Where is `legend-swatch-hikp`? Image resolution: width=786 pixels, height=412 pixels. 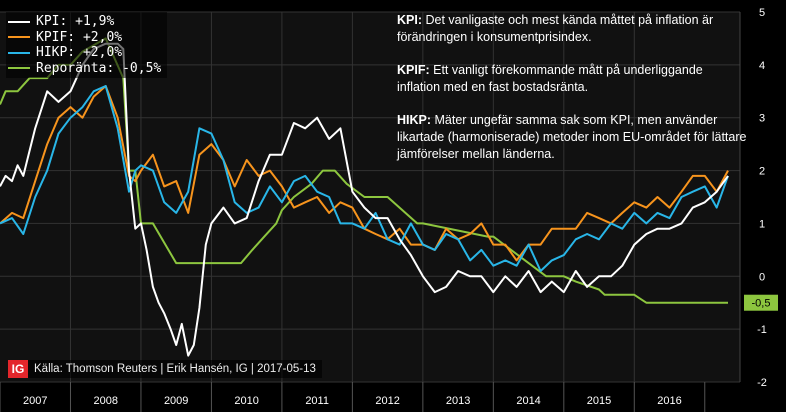
legend-swatch-hikp is located at coordinates (19, 52).